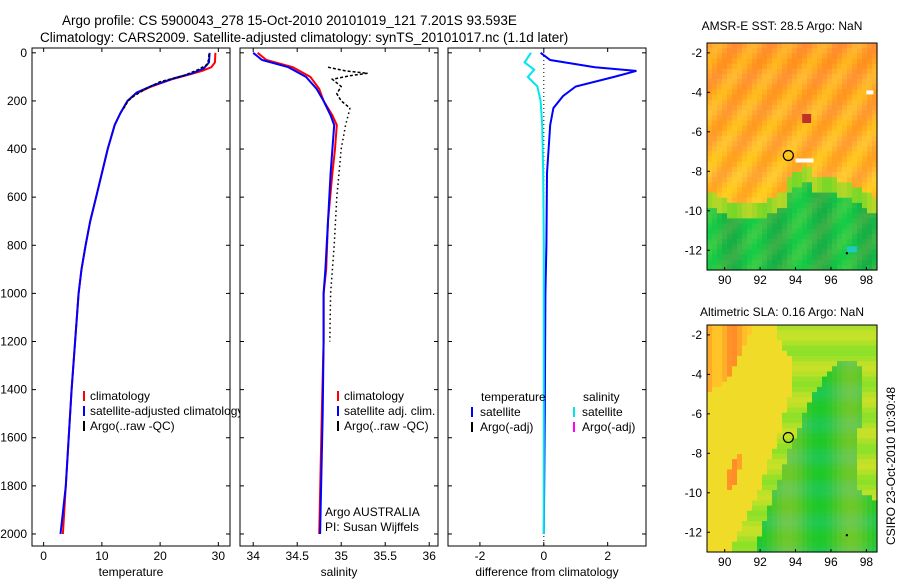 This screenshot has width=900, height=580. Describe the element at coordinates (17, 101) in the screenshot. I see `ytick-label: 200` at that location.